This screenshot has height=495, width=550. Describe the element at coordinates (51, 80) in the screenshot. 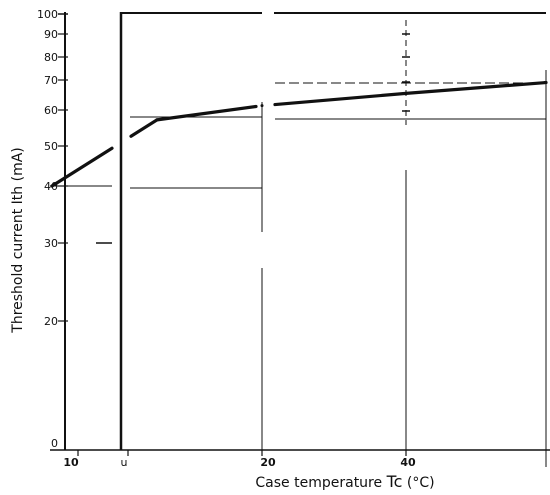

I see `y-tick-label: 70` at that location.